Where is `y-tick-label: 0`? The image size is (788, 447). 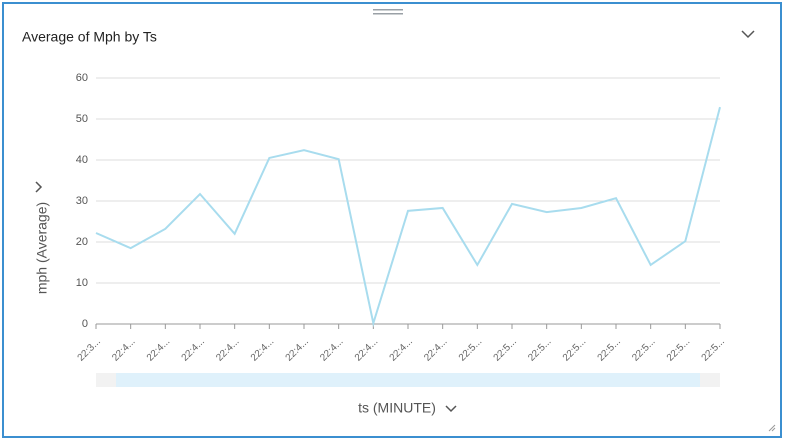 y-tick-label: 0 is located at coordinates (85, 324).